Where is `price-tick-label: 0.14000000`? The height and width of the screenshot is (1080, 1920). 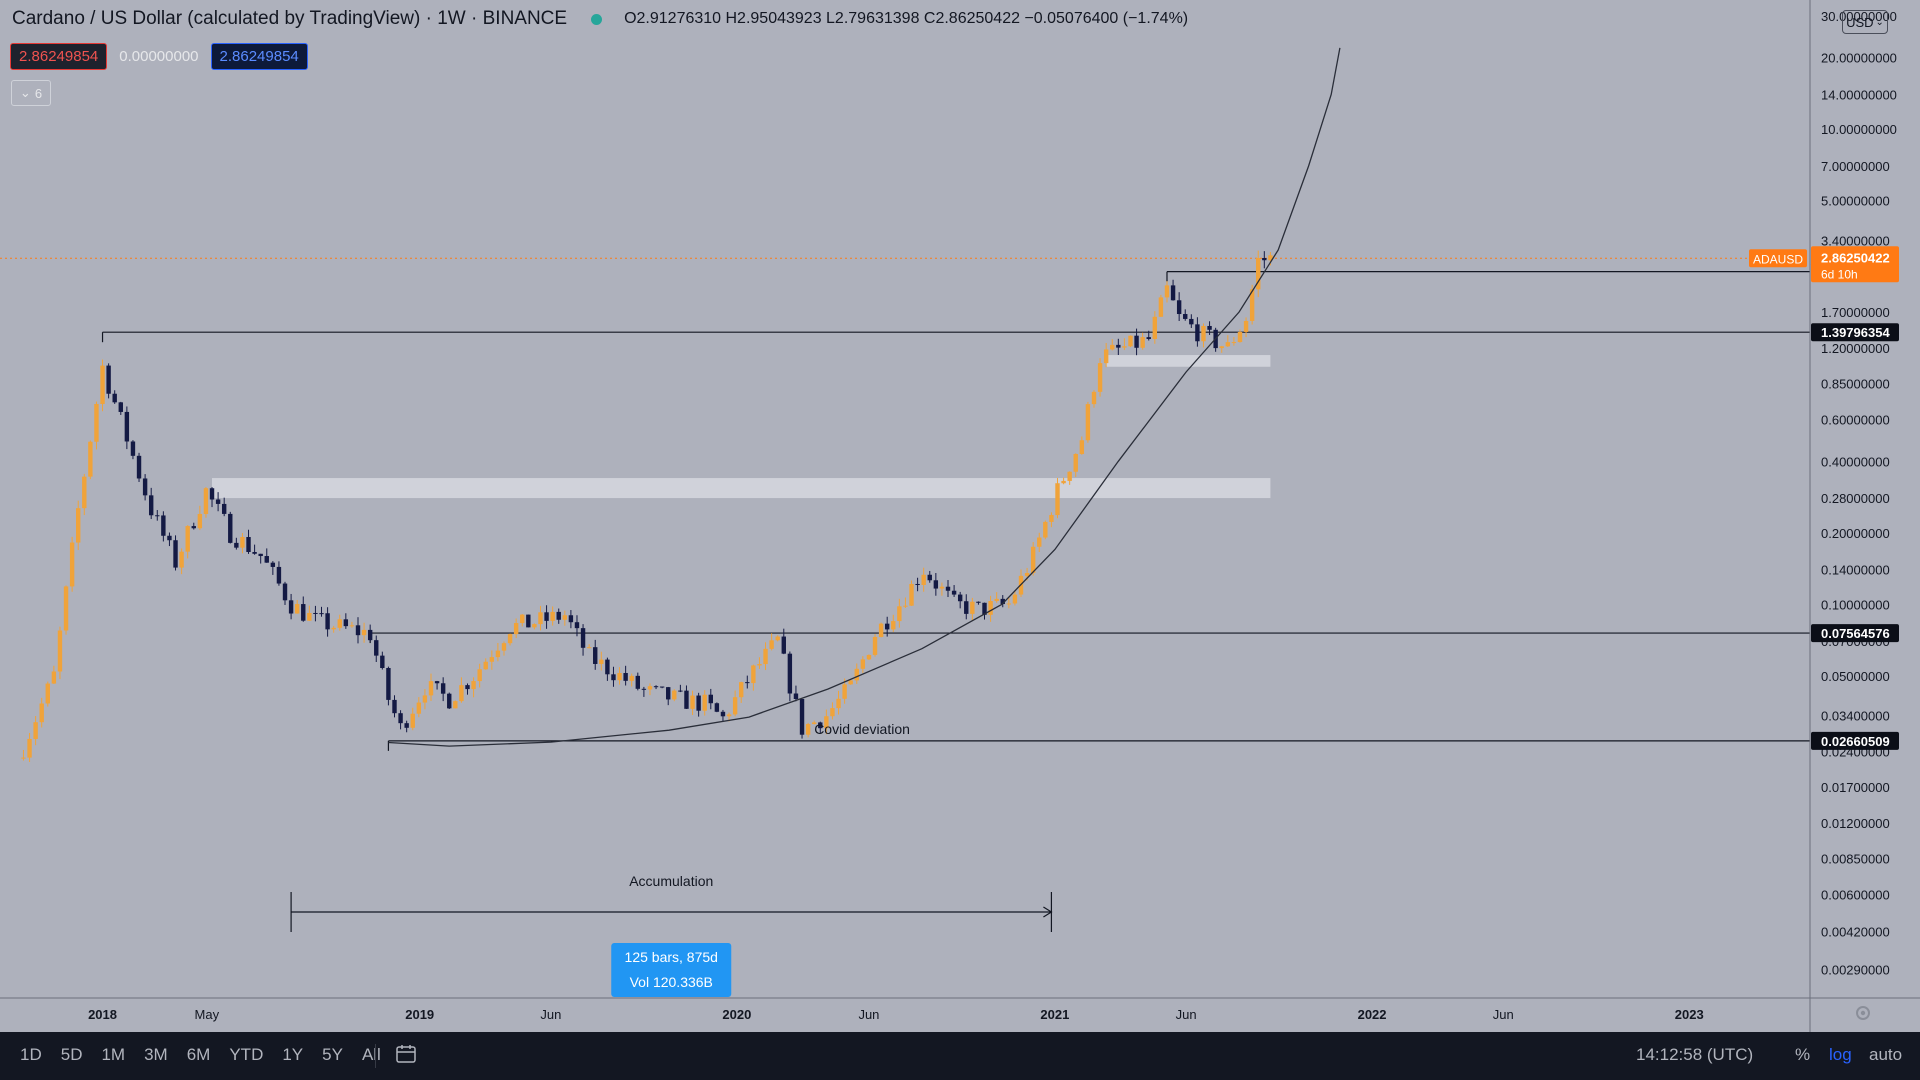 price-tick-label: 0.14000000 is located at coordinates (1855, 570).